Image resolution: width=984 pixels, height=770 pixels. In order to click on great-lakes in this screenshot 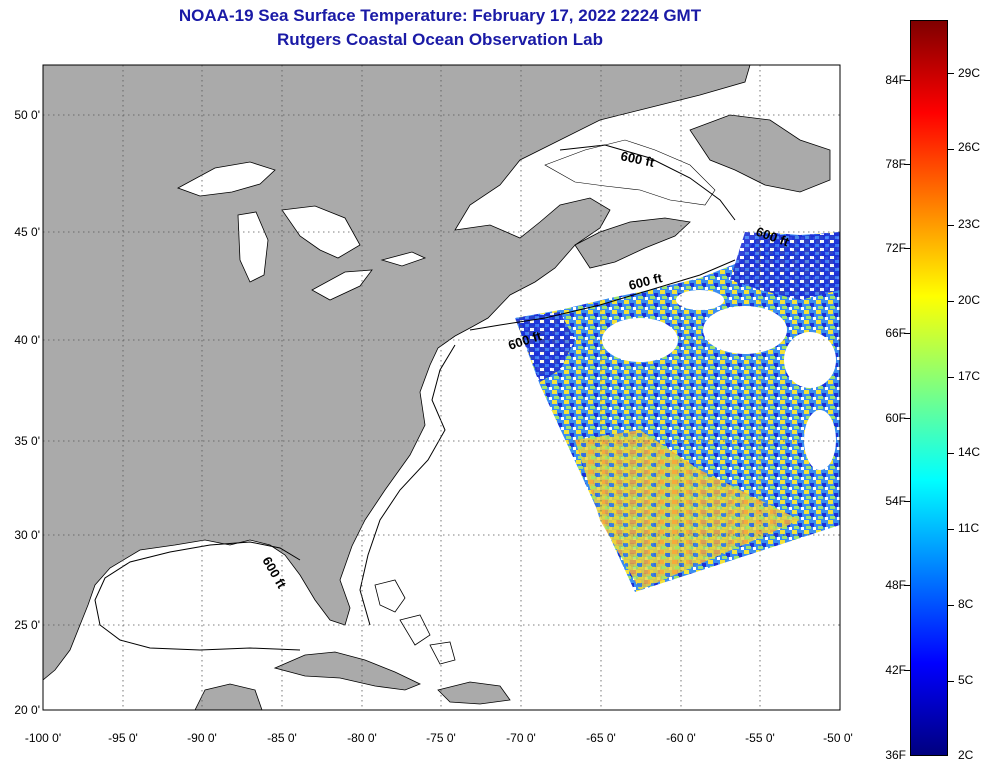, I will do `click(302, 231)`.